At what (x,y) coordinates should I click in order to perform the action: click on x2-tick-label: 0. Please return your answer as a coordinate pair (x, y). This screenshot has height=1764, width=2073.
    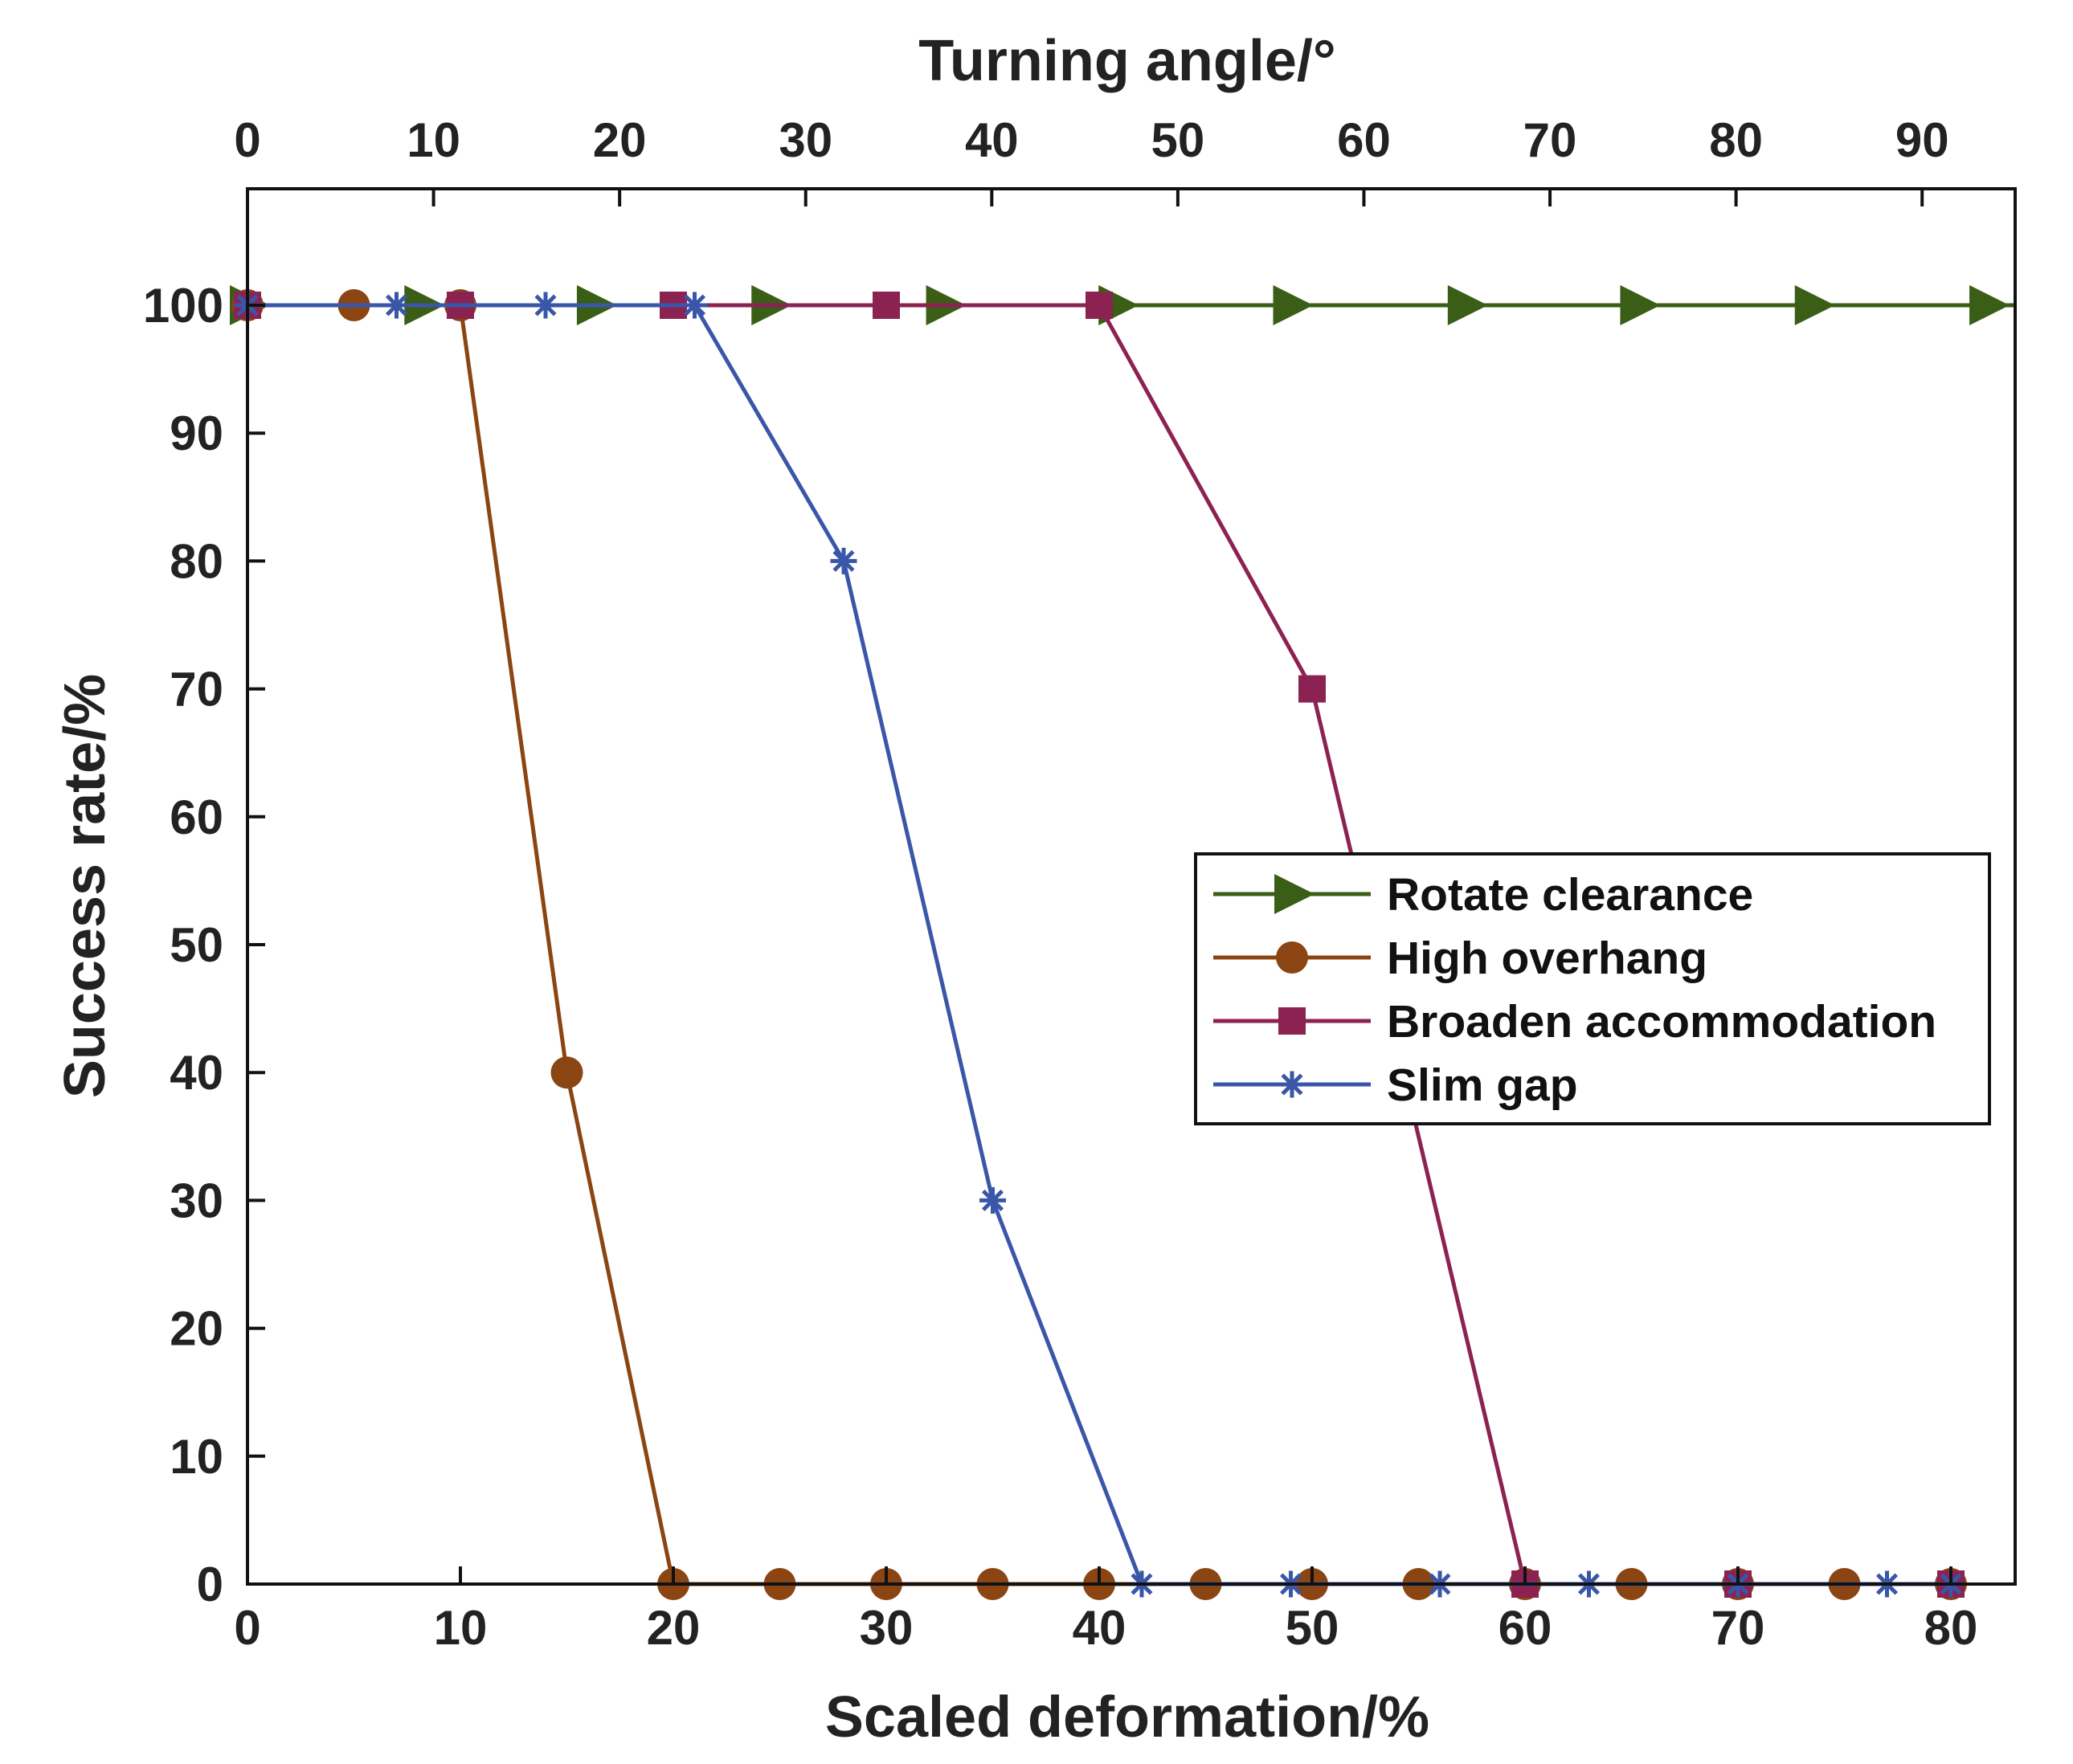
    Looking at the image, I should click on (247, 140).